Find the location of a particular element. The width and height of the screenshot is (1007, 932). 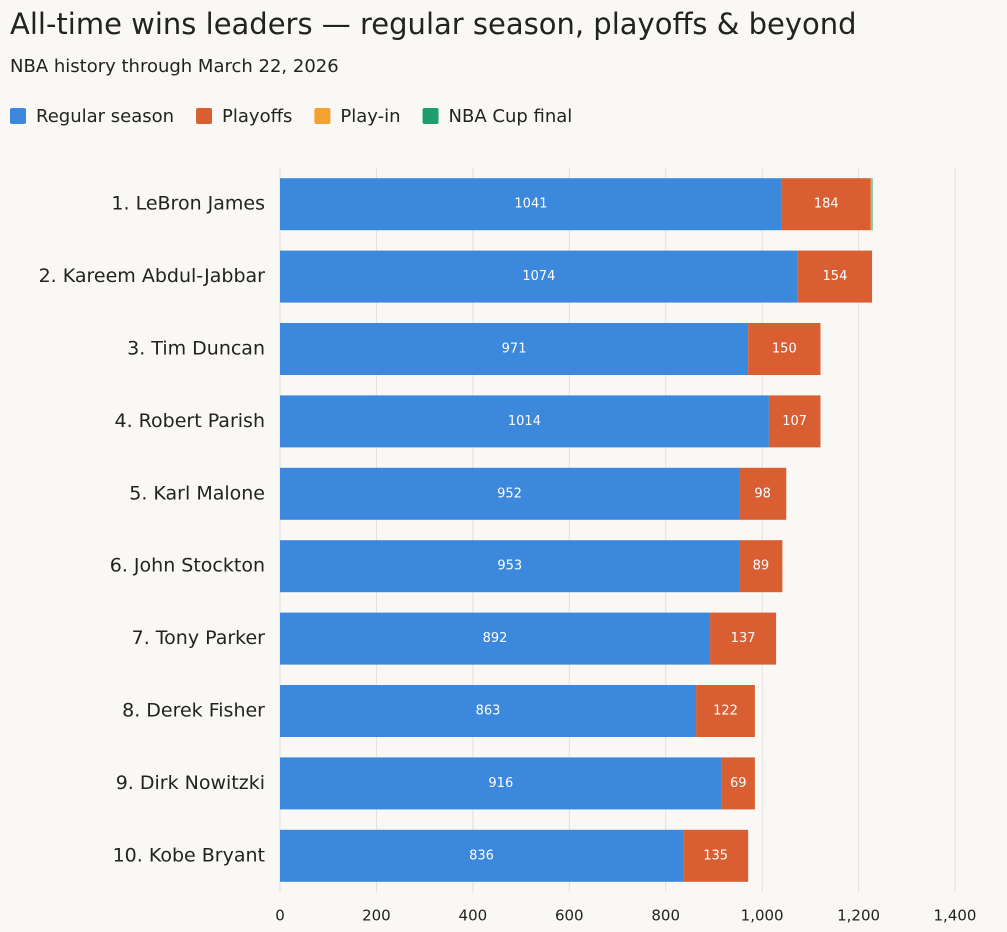

data-label: 89 is located at coordinates (761, 566).